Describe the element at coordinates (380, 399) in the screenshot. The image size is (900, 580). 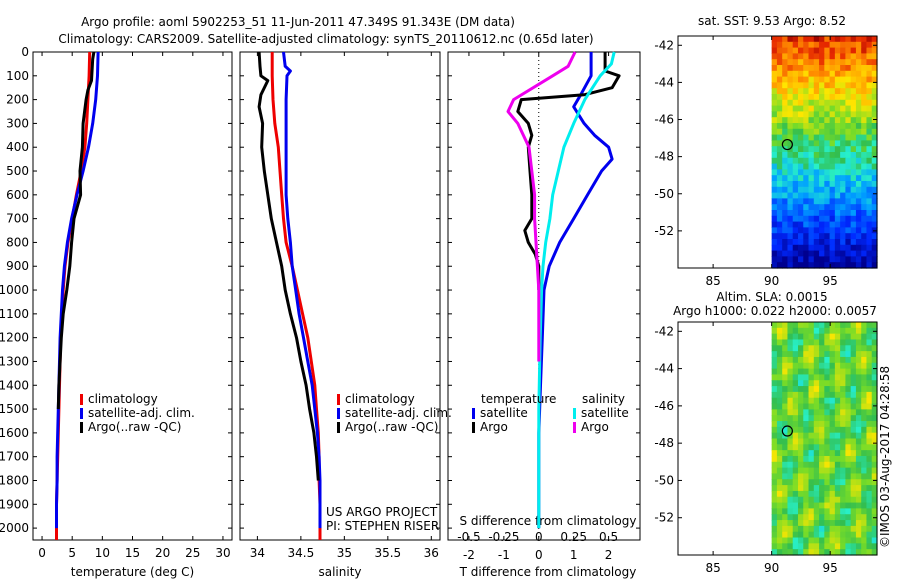
I see `salinity-legend-label: climatology` at that location.